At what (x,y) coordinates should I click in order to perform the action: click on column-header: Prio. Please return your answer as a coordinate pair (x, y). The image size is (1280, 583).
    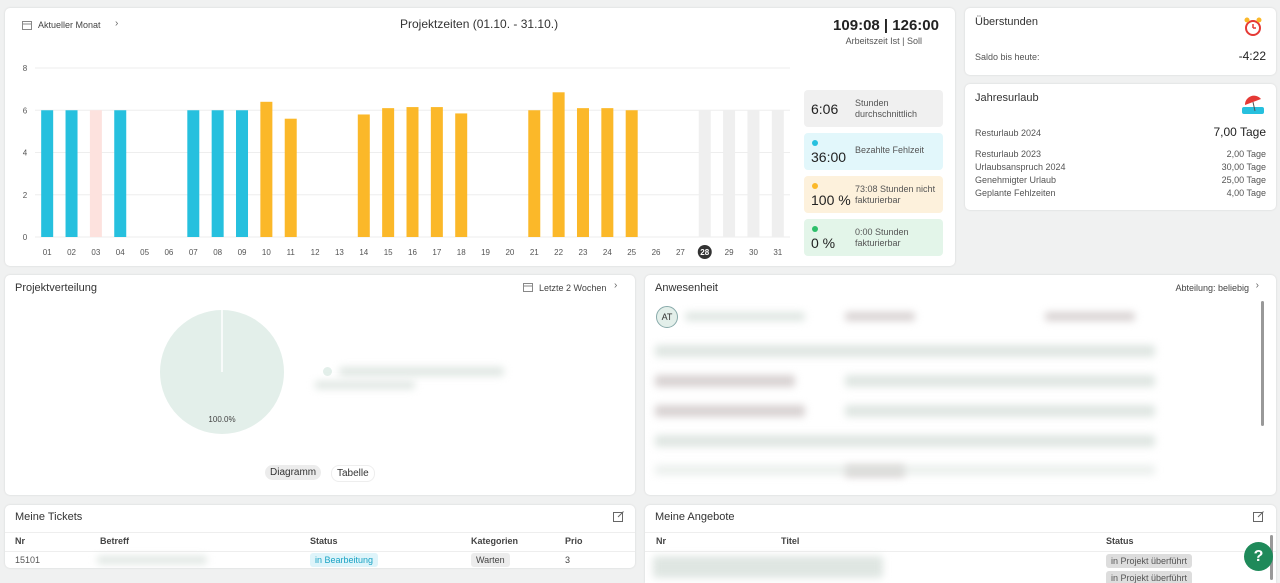
    Looking at the image, I should click on (574, 541).